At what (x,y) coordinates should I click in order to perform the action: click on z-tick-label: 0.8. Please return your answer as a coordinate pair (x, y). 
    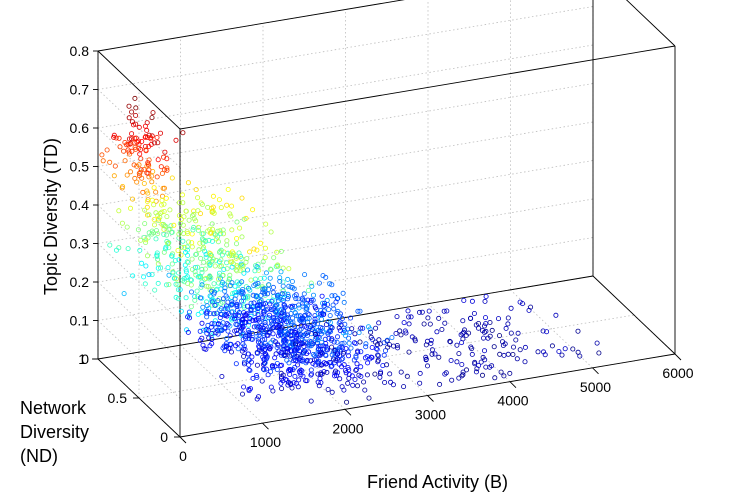
    Looking at the image, I should click on (80, 51).